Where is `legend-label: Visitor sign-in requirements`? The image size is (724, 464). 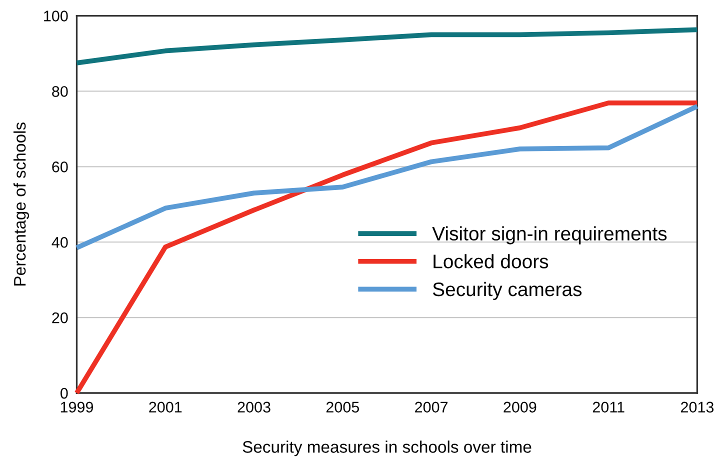
legend-label: Visitor sign-in requirements is located at coordinates (549, 235).